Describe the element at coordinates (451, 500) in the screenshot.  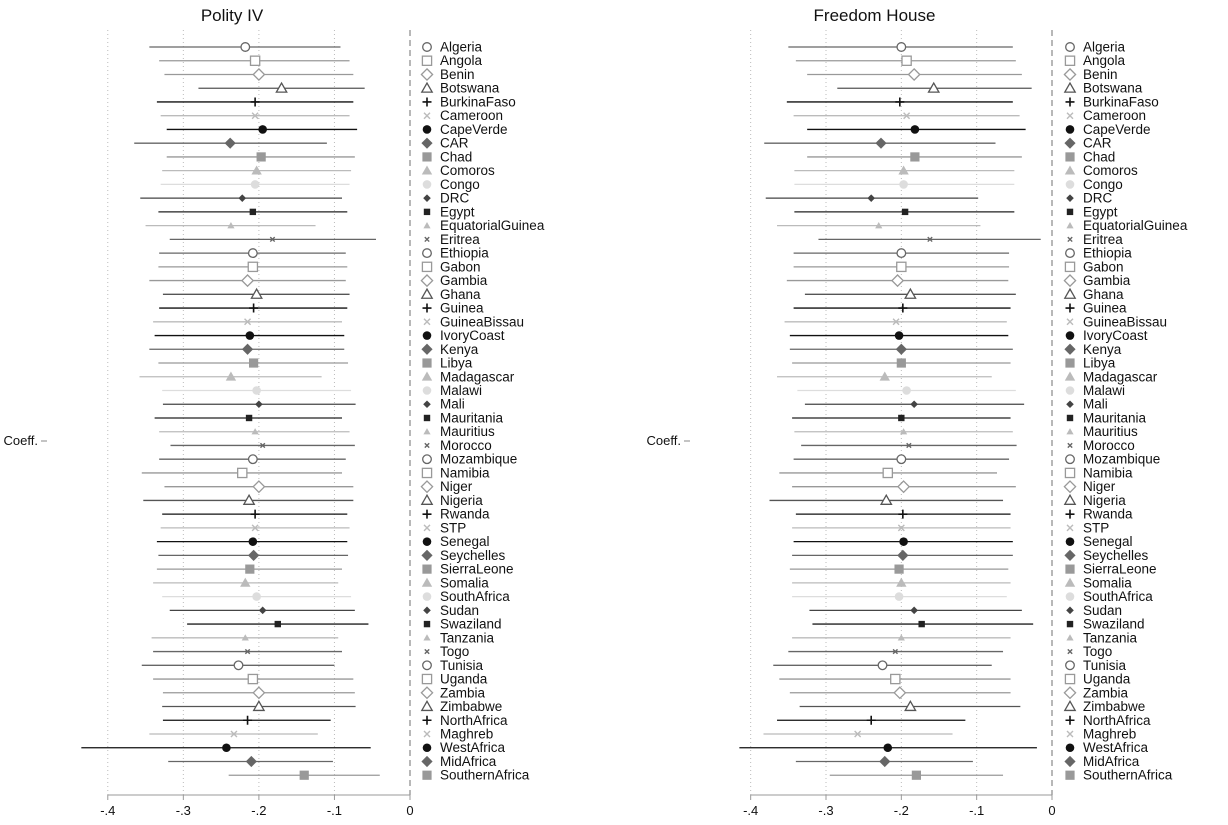
I see `legend-item-nigeria: Nigeria` at that location.